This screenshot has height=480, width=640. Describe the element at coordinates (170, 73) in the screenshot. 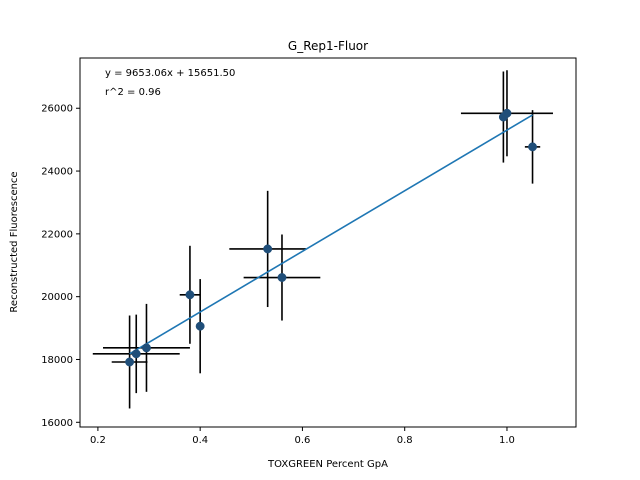

I see `fit-equation-annotation: y = 9653.06x + 15651.50` at that location.